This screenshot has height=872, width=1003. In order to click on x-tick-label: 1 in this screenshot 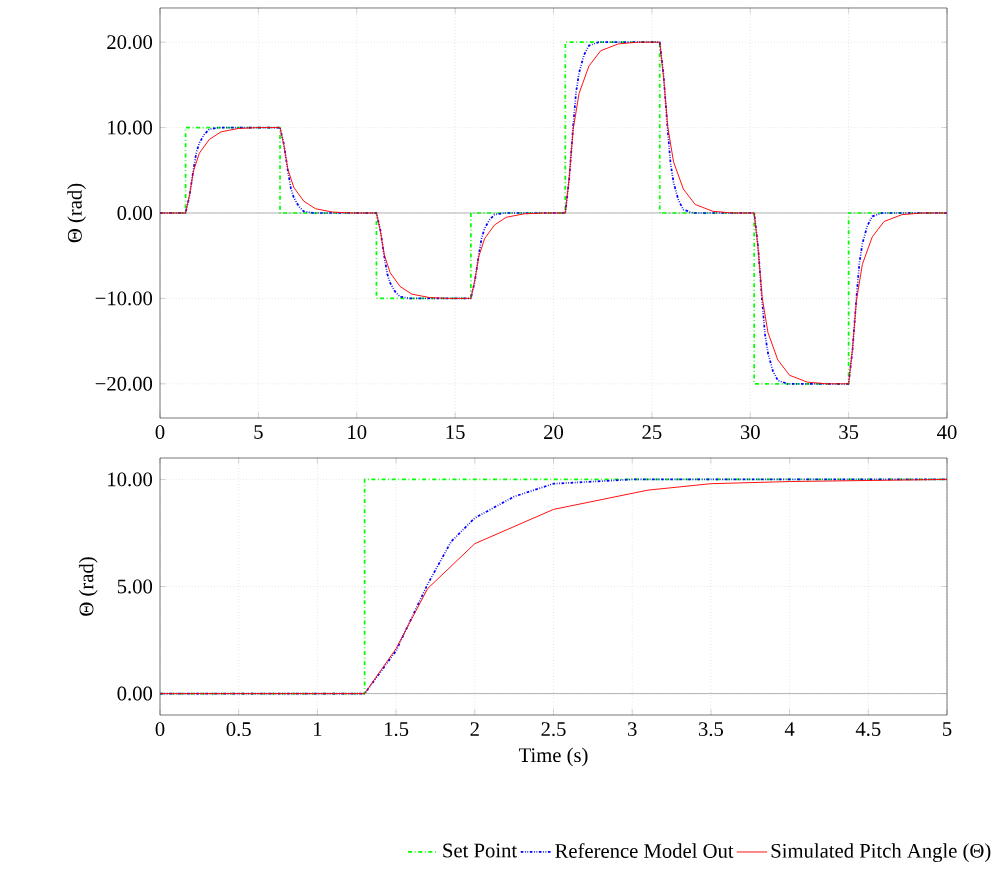, I will do `click(318, 729)`.